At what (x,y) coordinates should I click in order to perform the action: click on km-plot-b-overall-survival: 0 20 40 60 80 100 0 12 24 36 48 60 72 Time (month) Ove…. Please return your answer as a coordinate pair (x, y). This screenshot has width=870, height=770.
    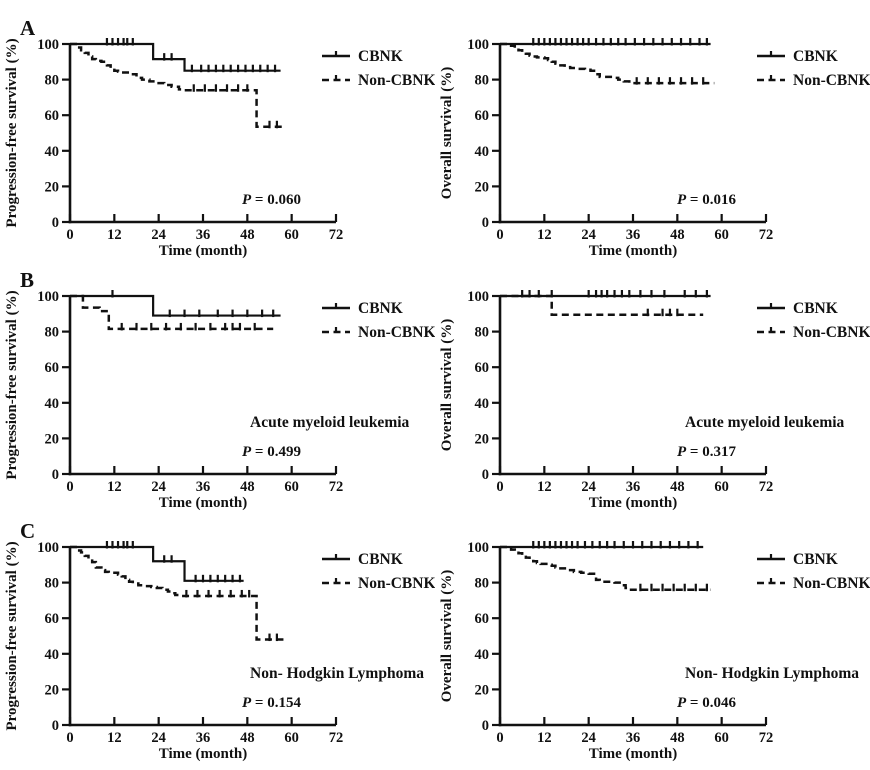
    Looking at the image, I should click on (654, 400).